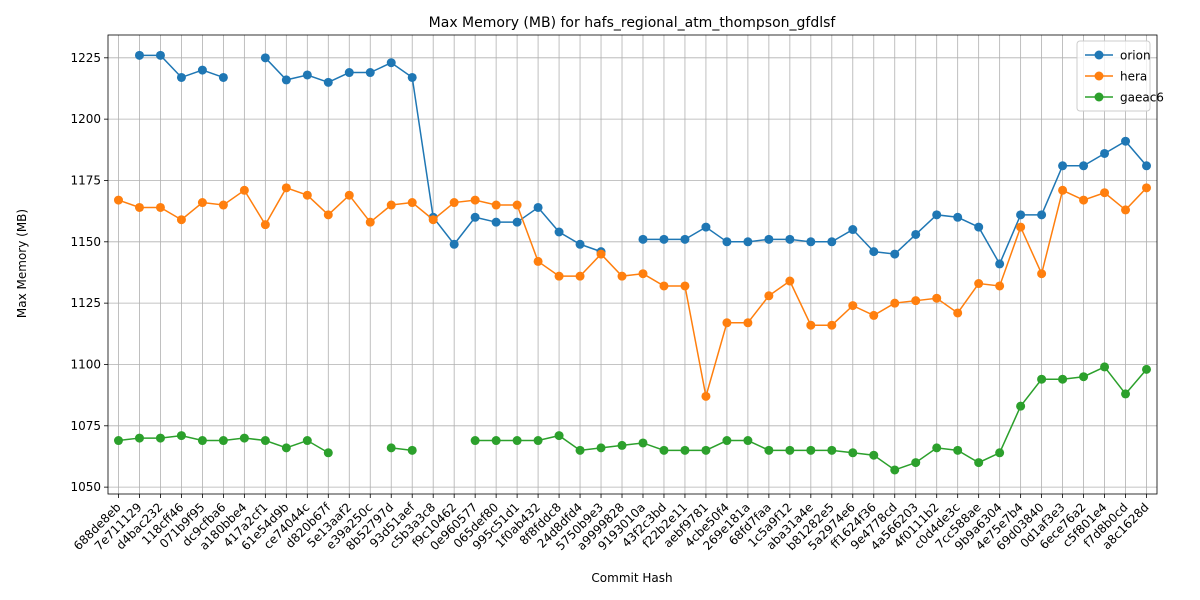 This screenshot has width=1200, height=600. Describe the element at coordinates (85, 487) in the screenshot. I see `y-tick-label: 1050` at that location.